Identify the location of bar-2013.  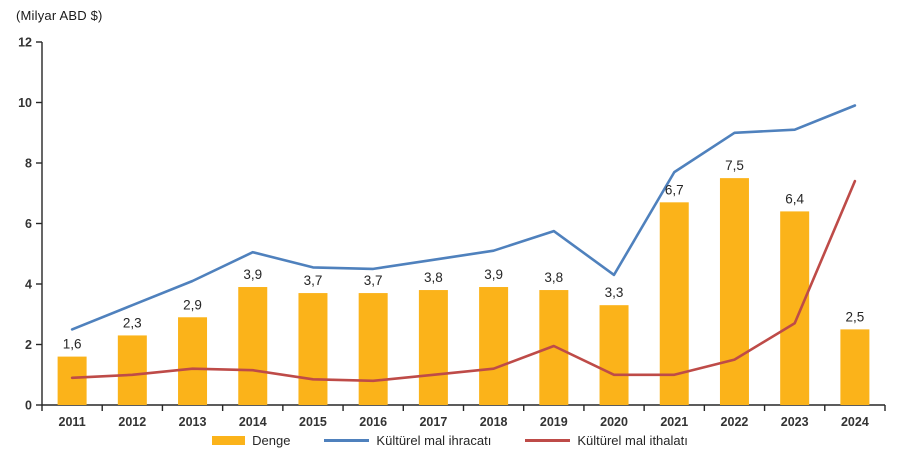
(193, 361).